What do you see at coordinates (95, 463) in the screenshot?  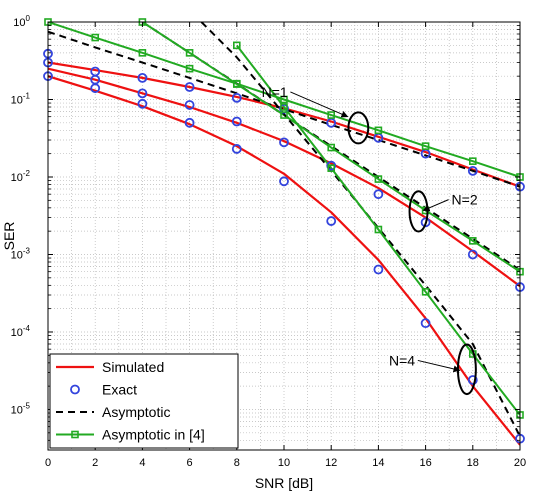 I see `x-tick-label: 2` at bounding box center [95, 463].